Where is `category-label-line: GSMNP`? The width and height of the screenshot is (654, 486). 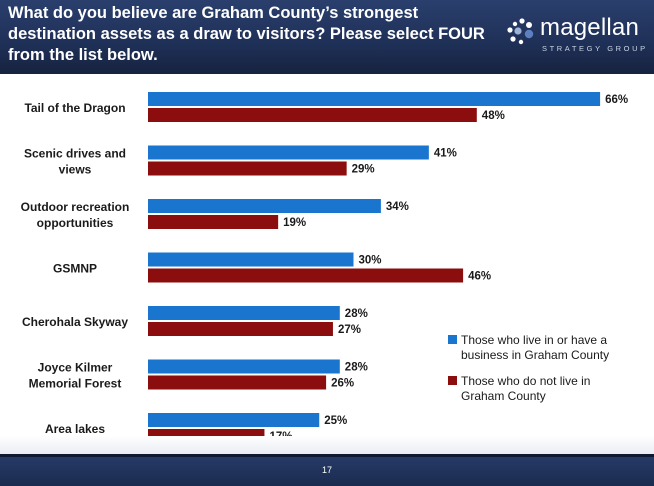
category-label-line: GSMNP is located at coordinates (75, 269).